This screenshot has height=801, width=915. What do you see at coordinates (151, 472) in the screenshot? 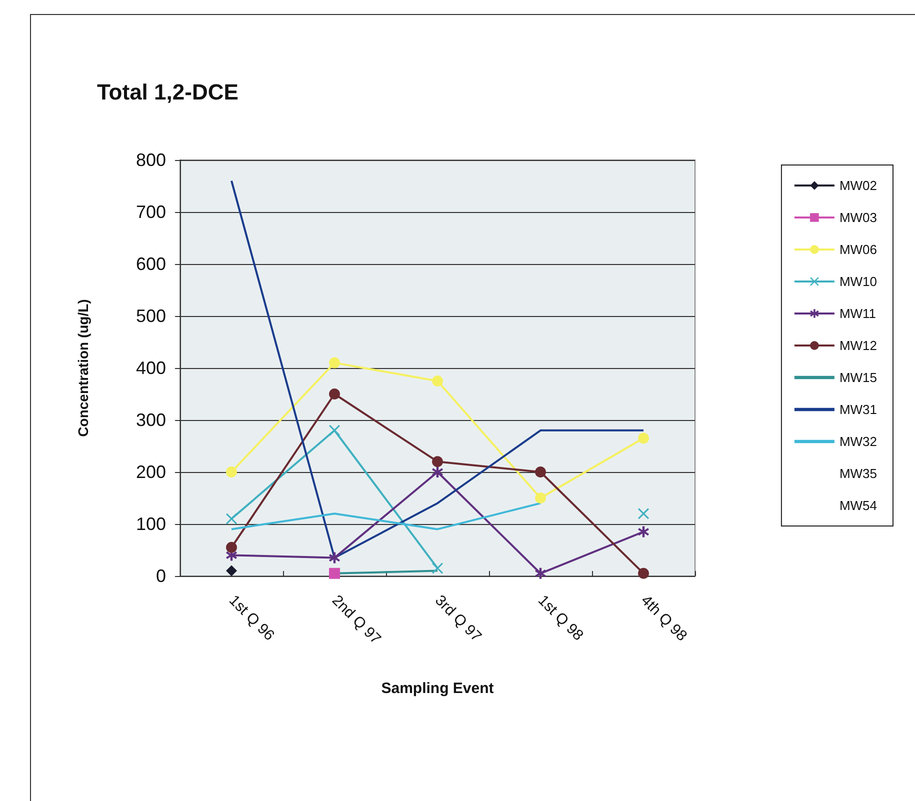
I see `y-tick-label: 200` at bounding box center [151, 472].